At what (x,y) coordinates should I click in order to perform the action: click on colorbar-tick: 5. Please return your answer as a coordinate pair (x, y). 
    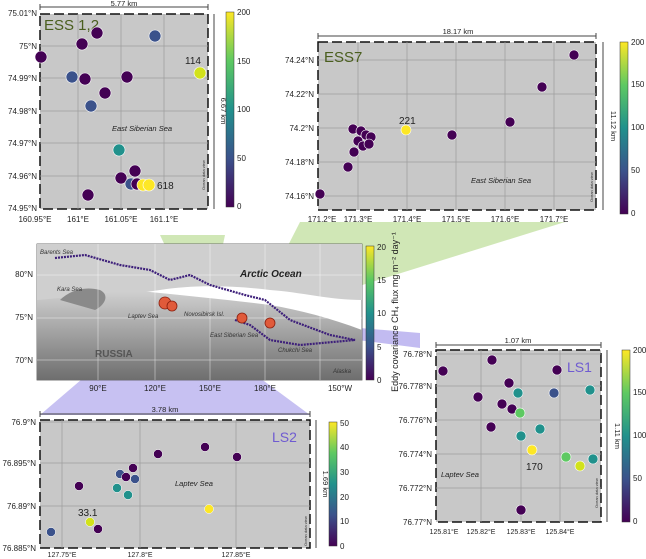
    Looking at the image, I should click on (379, 347).